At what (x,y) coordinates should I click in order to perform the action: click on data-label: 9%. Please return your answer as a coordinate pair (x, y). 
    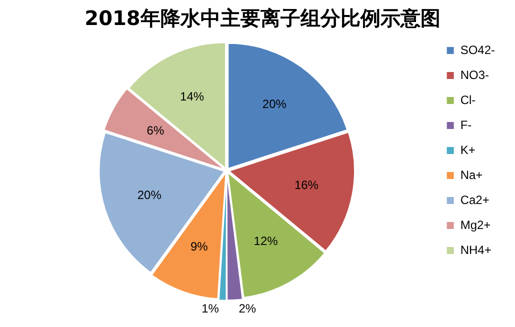
    Looking at the image, I should click on (199, 246).